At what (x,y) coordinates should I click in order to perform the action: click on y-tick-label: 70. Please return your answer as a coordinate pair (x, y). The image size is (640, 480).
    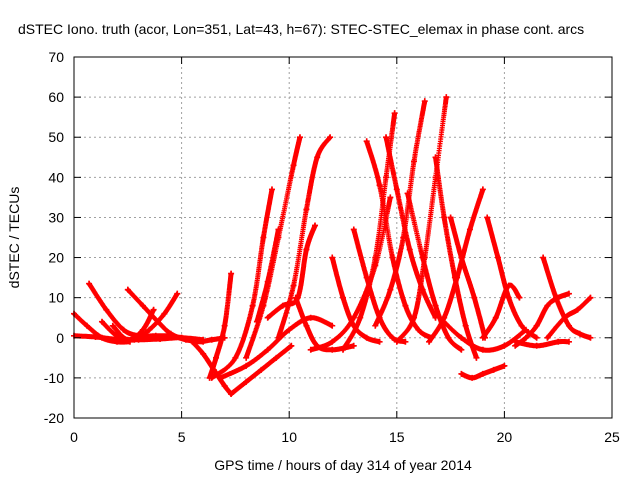
    Looking at the image, I should click on (56, 57).